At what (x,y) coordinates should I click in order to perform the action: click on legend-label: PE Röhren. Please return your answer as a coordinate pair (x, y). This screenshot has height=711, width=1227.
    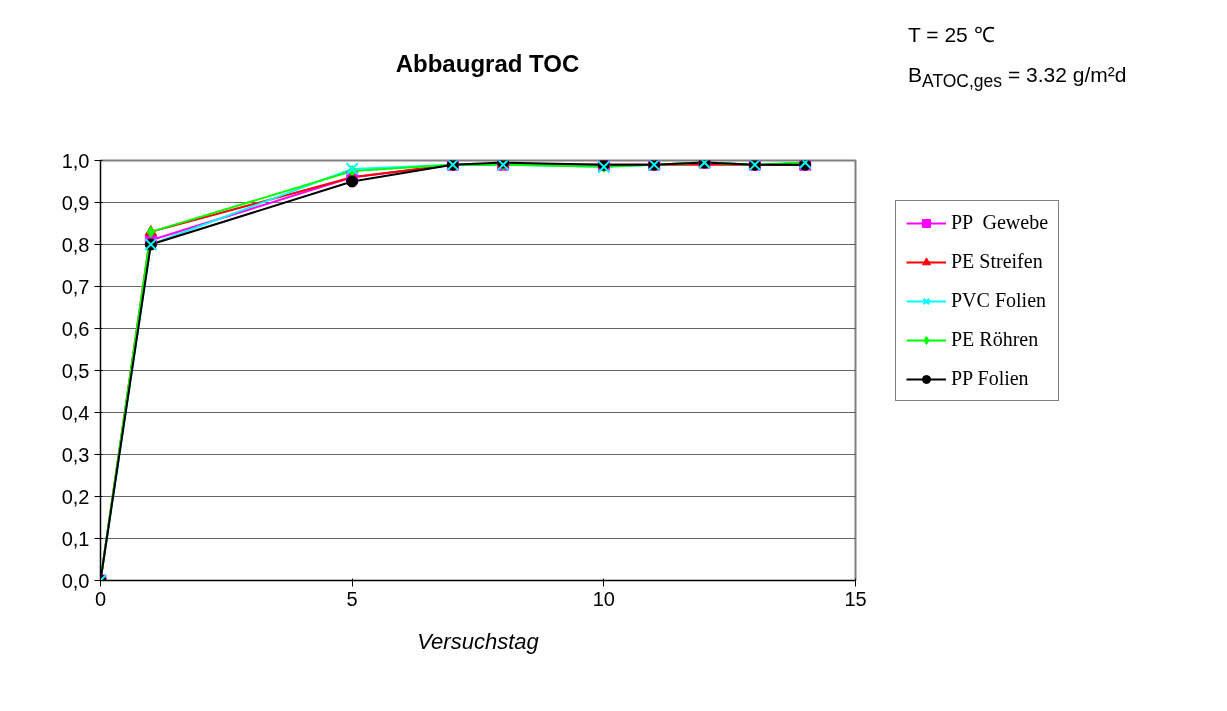
    Looking at the image, I should click on (995, 339).